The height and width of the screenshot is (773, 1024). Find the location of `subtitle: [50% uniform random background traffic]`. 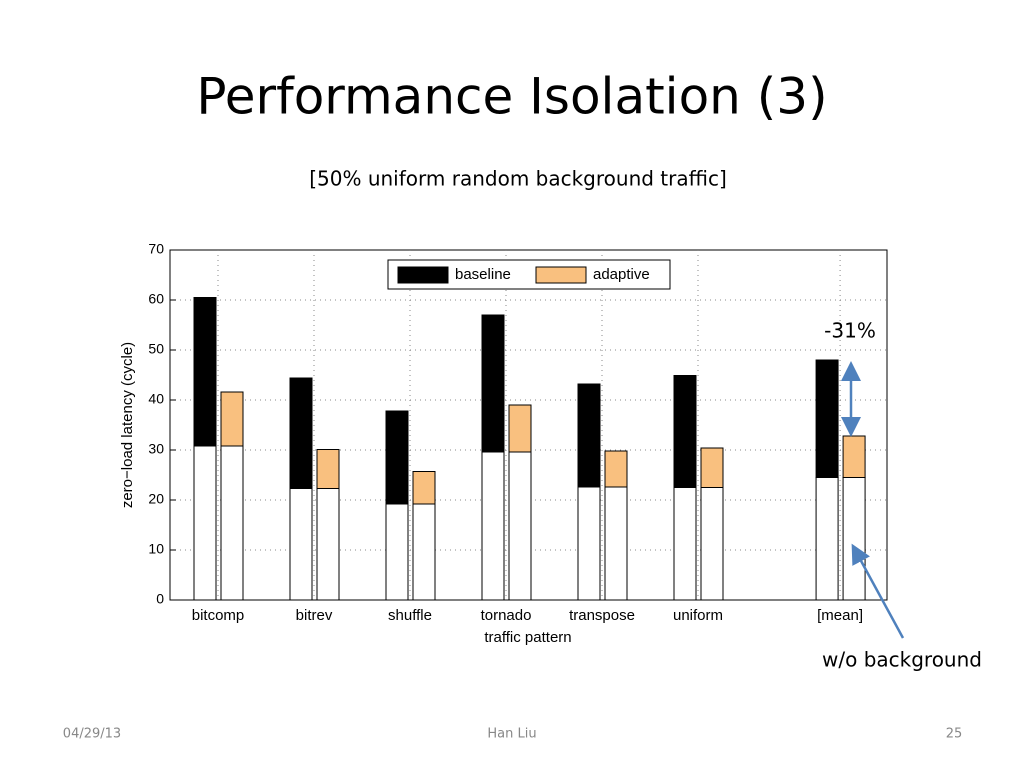

subtitle: [50% uniform random background traffic] is located at coordinates (518, 179).